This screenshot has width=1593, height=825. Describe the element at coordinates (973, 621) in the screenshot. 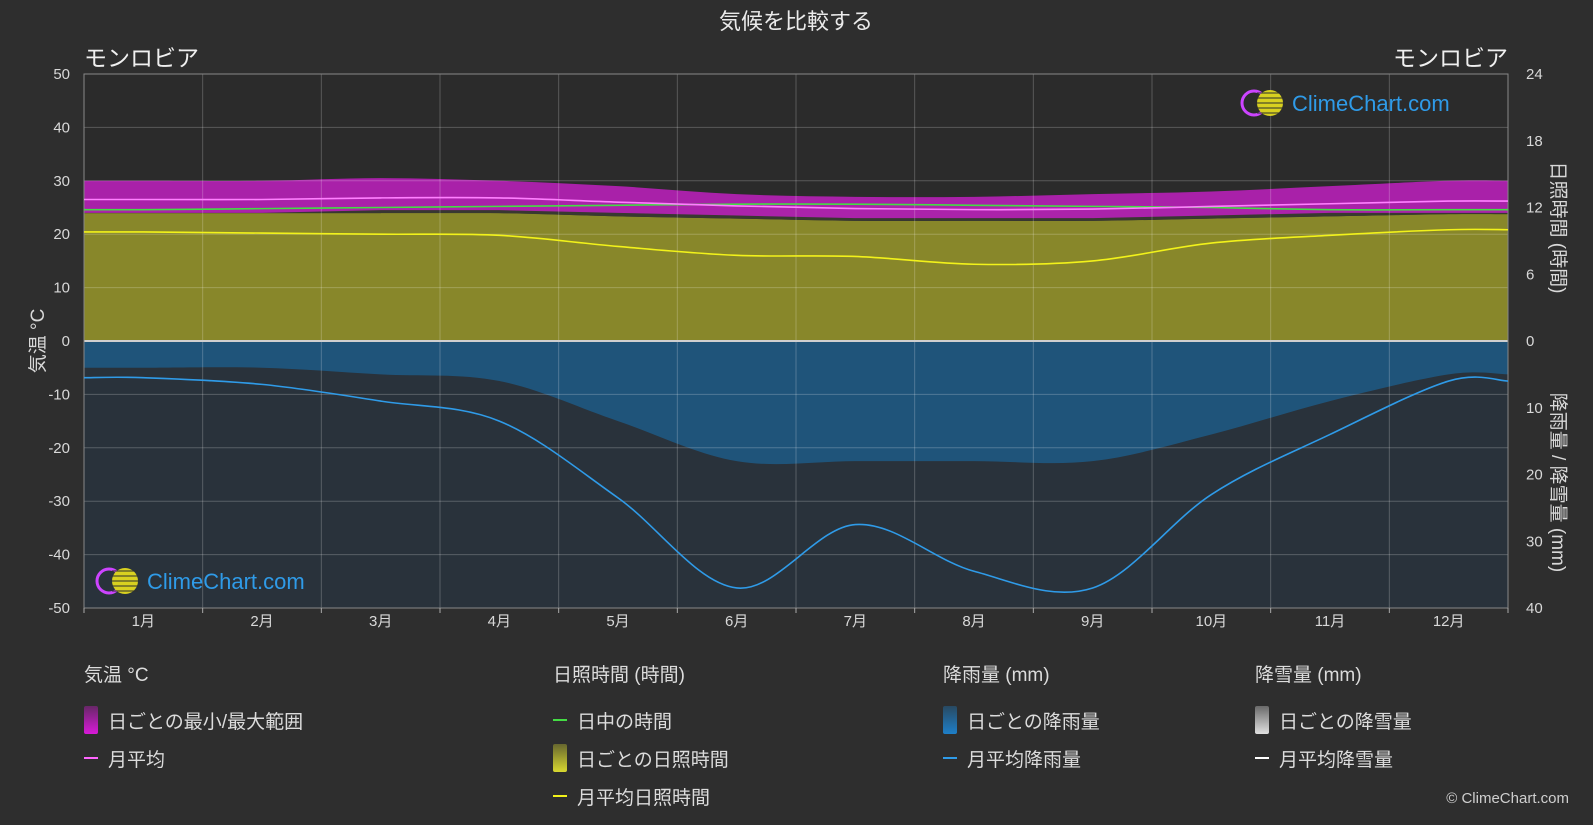

I see `x-tick-label: 8月` at that location.